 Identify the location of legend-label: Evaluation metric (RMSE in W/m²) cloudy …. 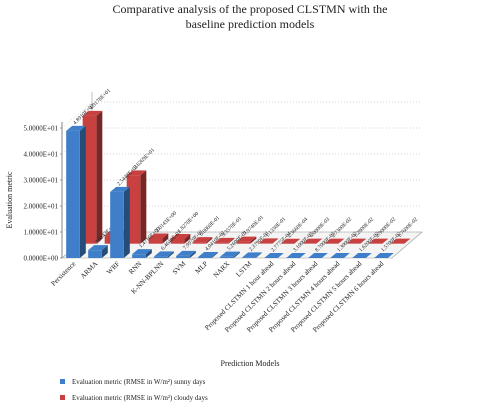
(140, 398).